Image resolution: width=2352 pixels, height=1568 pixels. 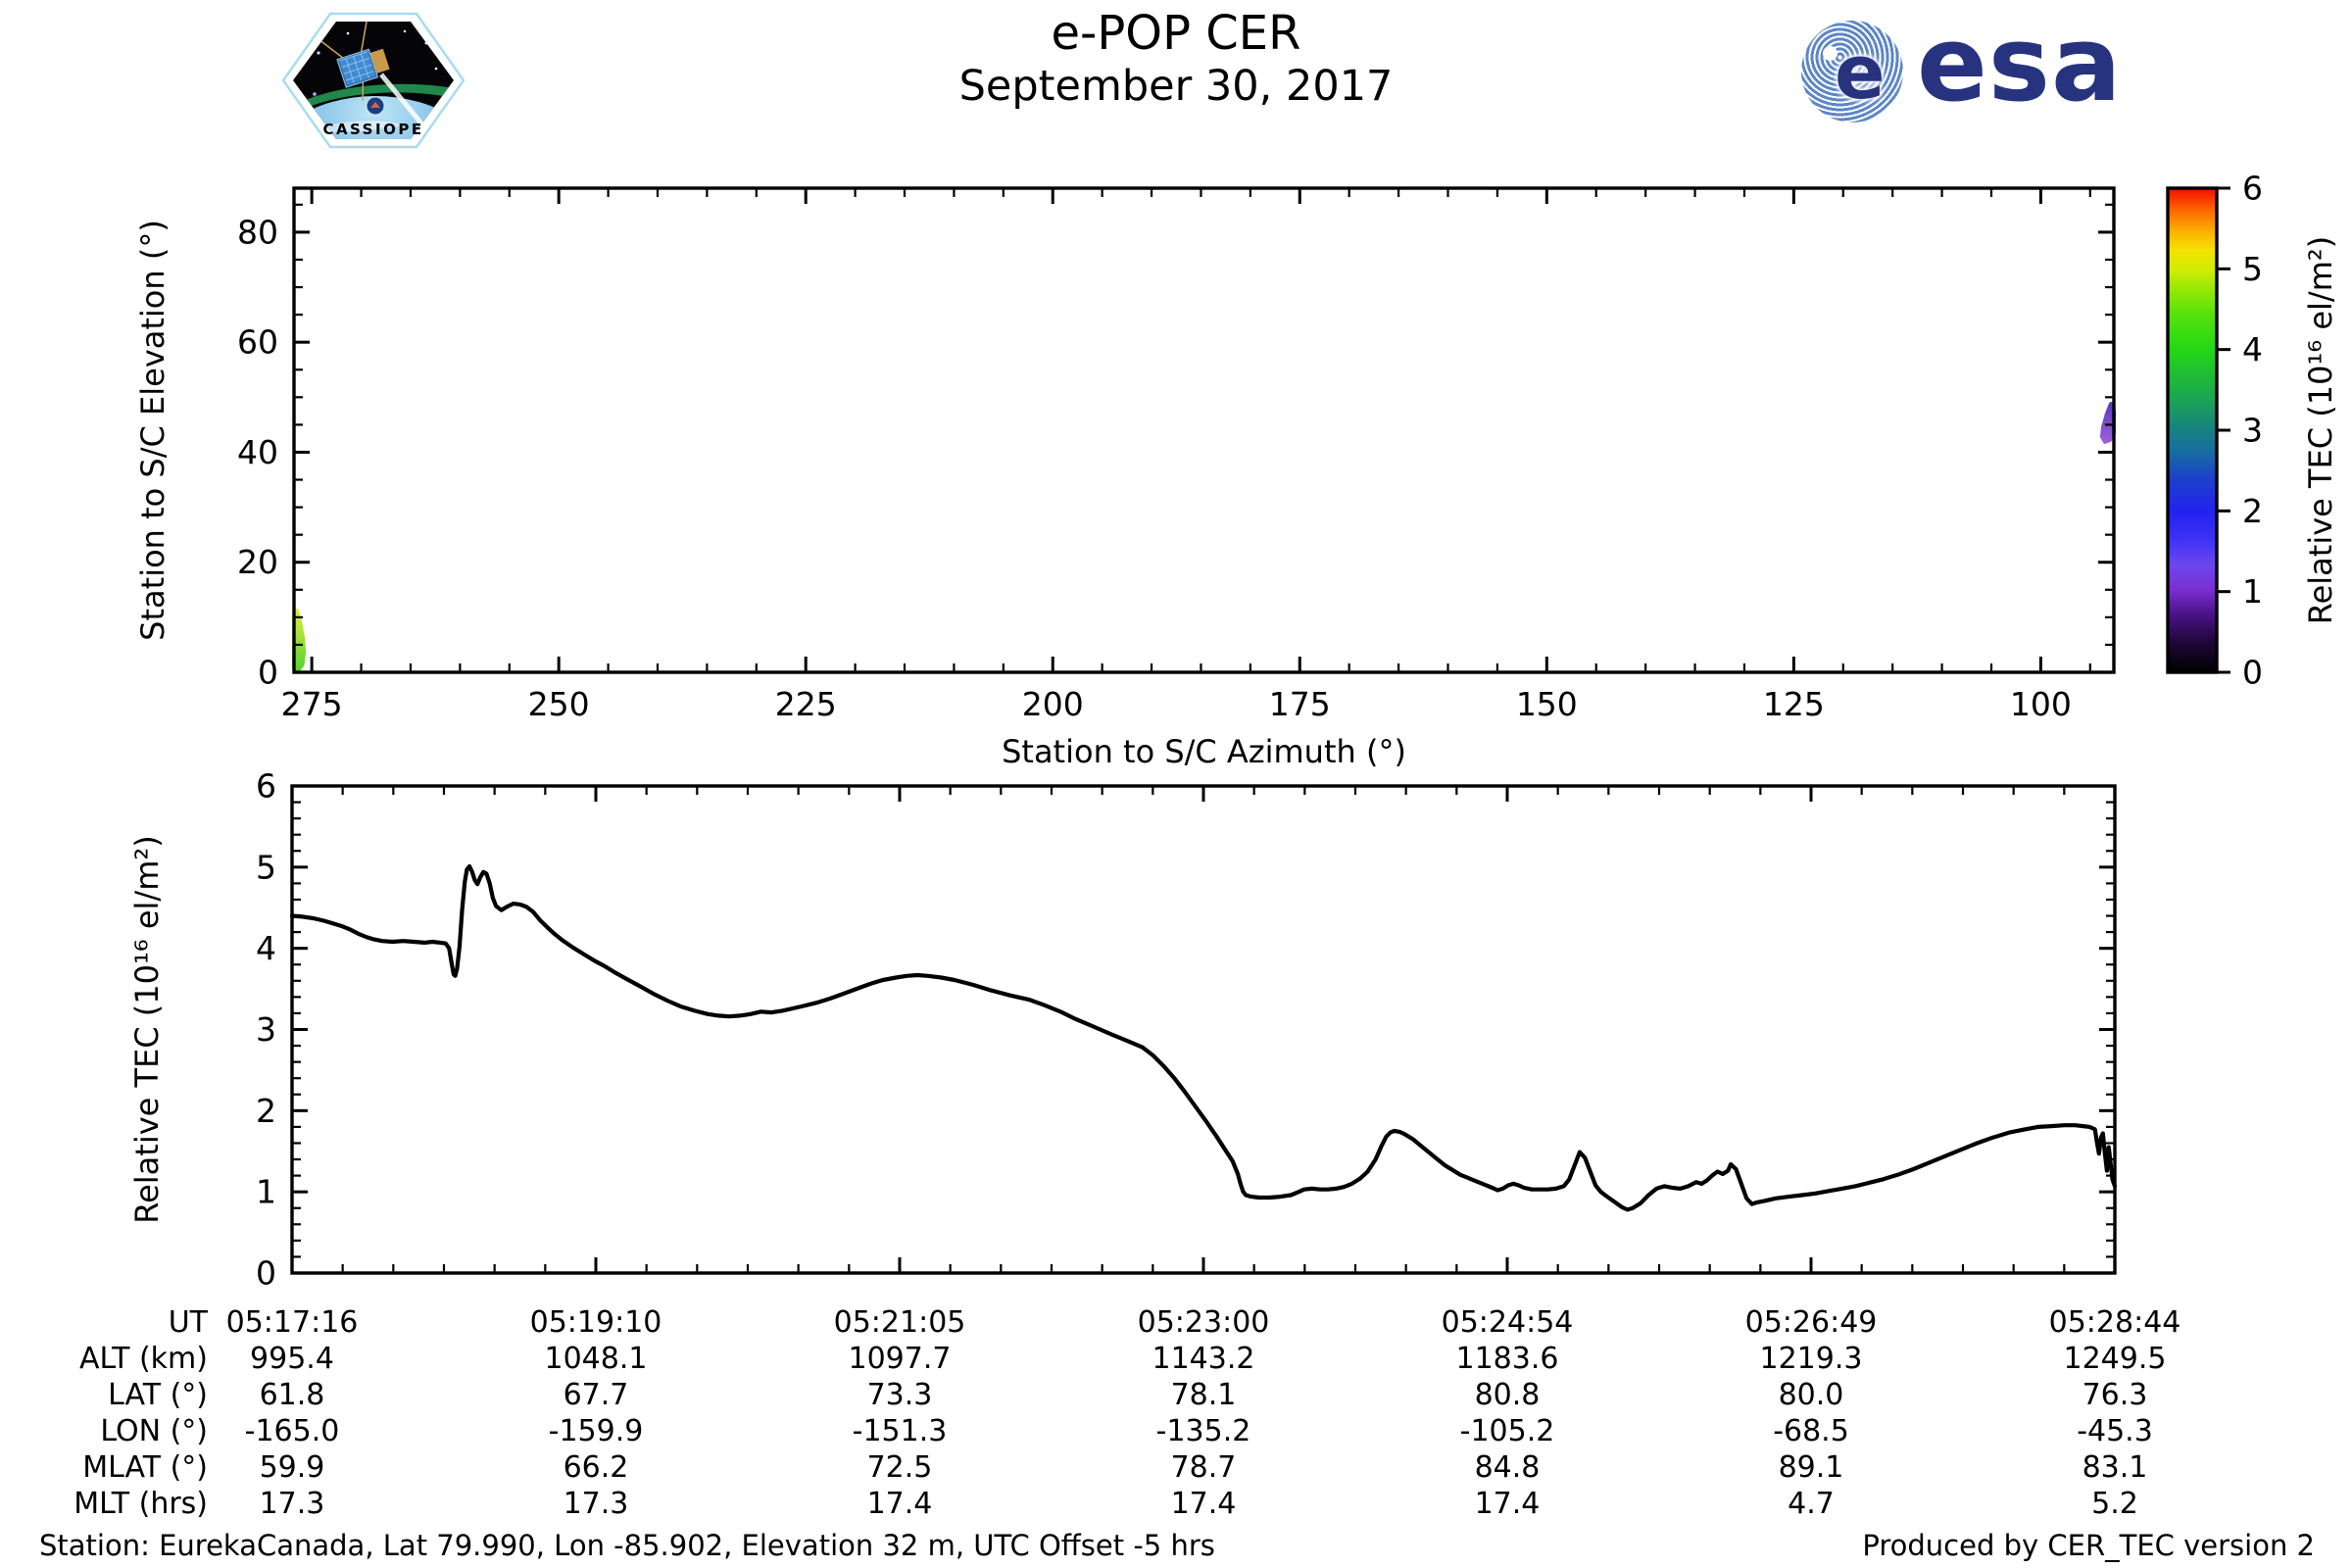 What do you see at coordinates (2114, 1504) in the screenshot?
I see `table-cell-mlt: 5.2` at bounding box center [2114, 1504].